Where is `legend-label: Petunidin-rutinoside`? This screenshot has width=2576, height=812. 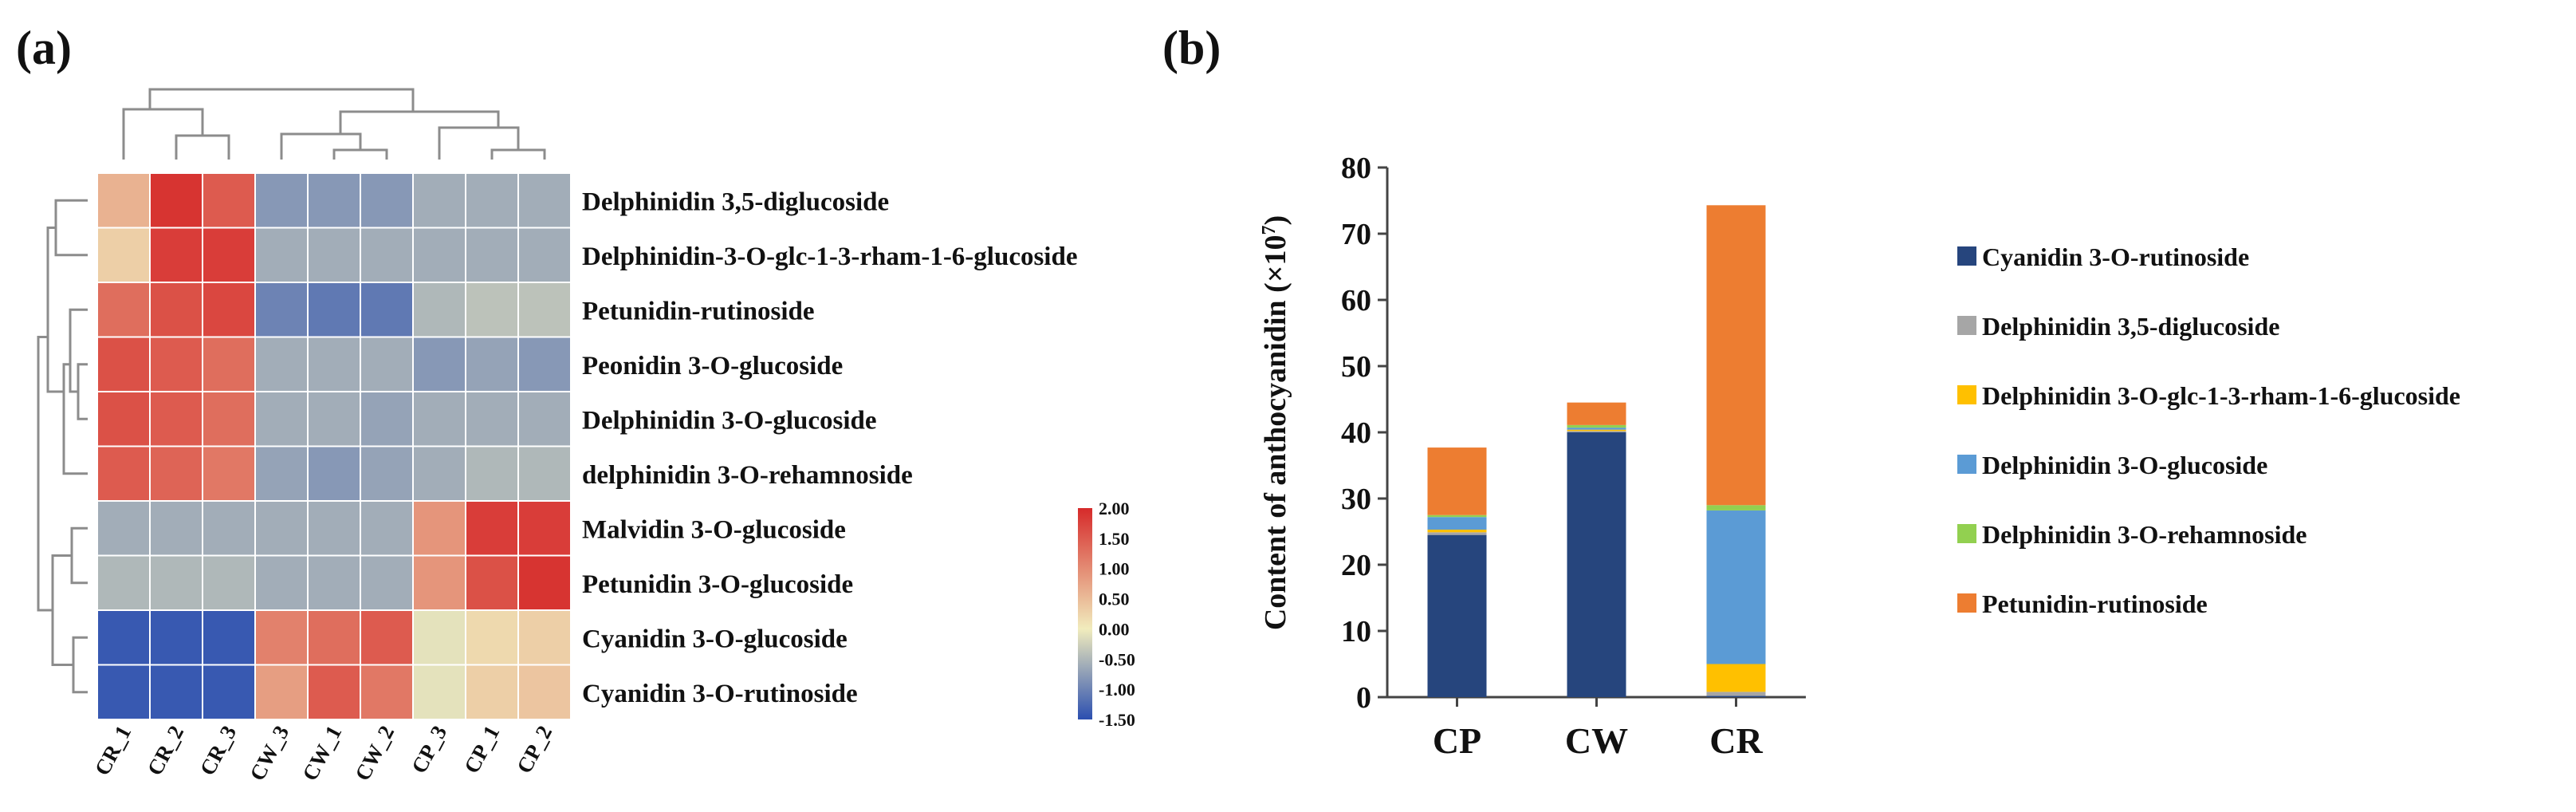 legend-label: Petunidin-rutinoside is located at coordinates (2095, 604).